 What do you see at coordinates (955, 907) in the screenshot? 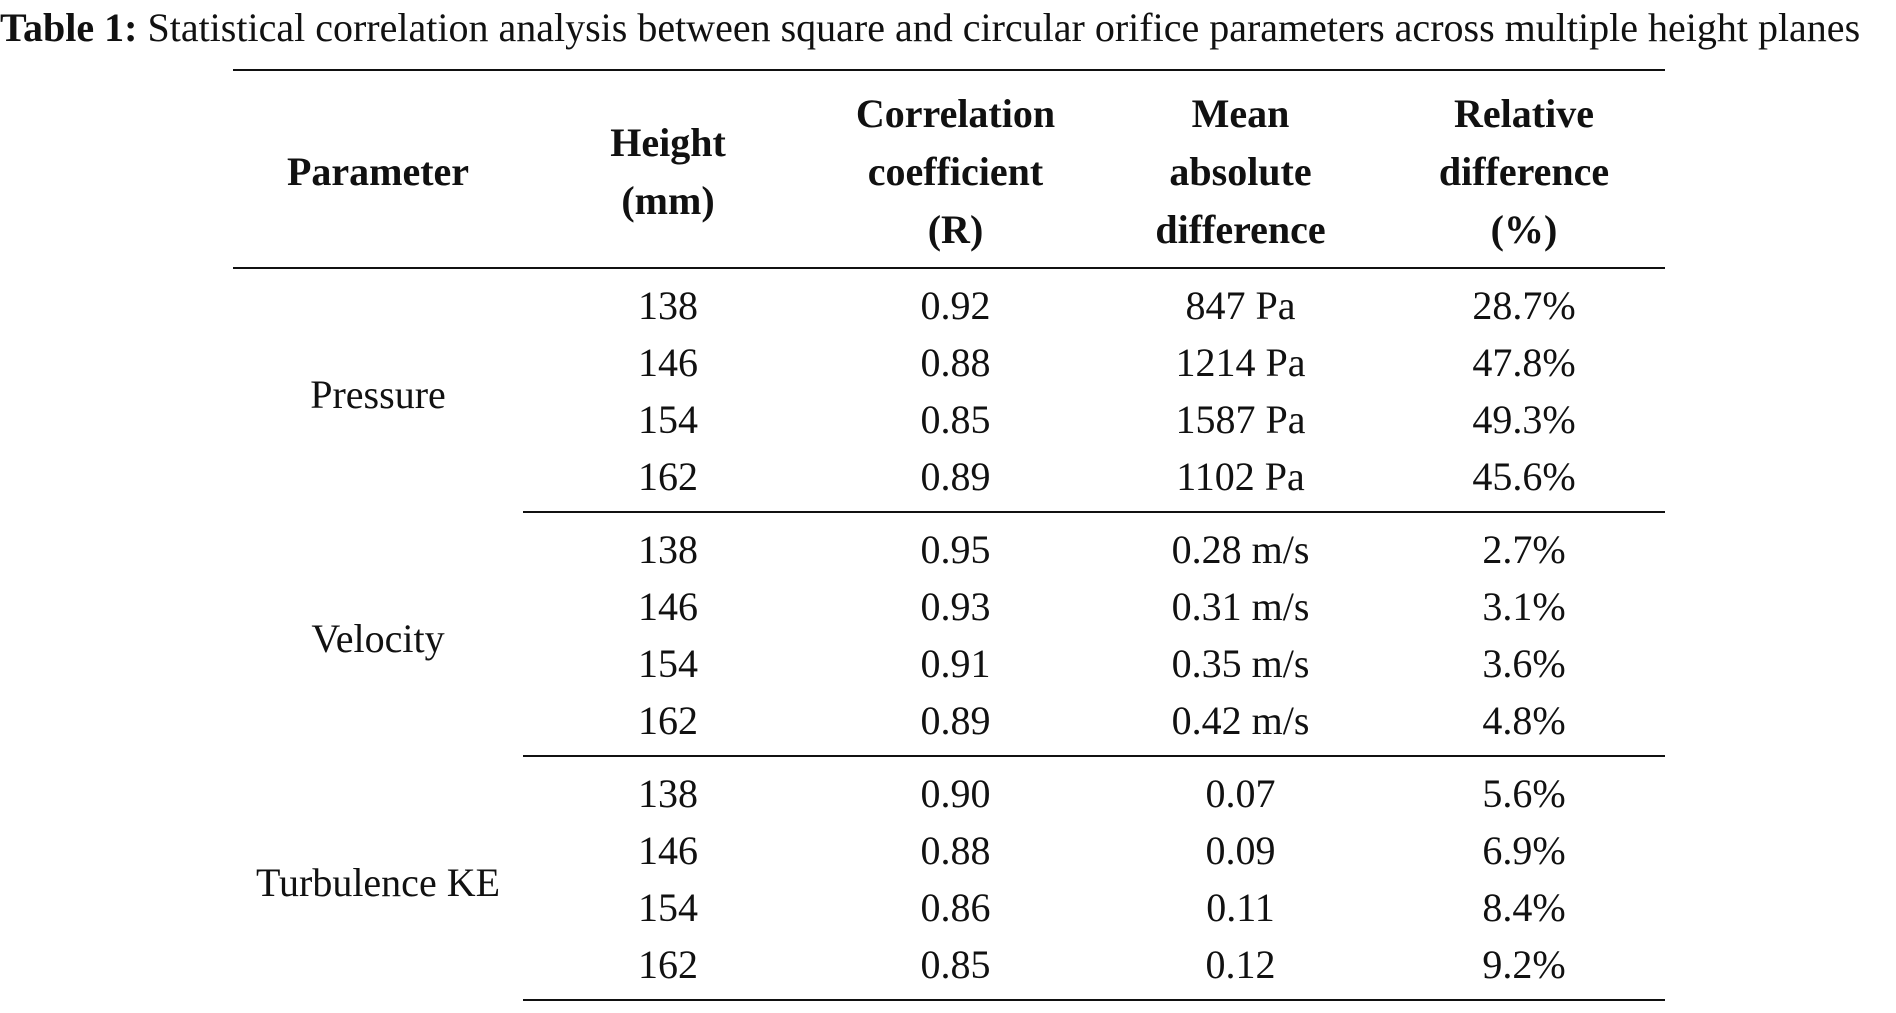
I see `correlation-cell: 0.86` at bounding box center [955, 907].